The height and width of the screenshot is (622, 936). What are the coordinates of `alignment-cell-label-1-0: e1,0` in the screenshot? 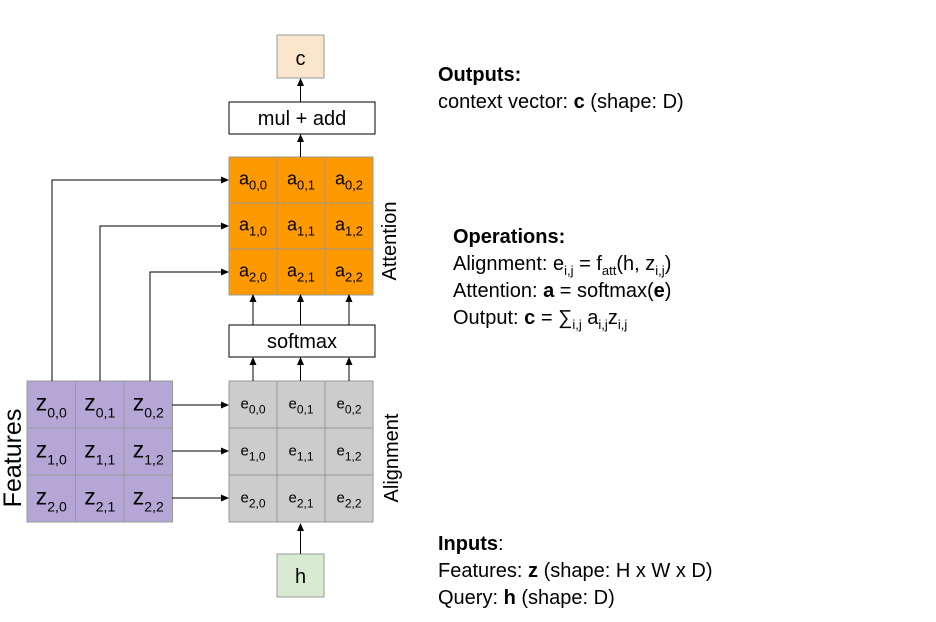 It's located at (252, 452).